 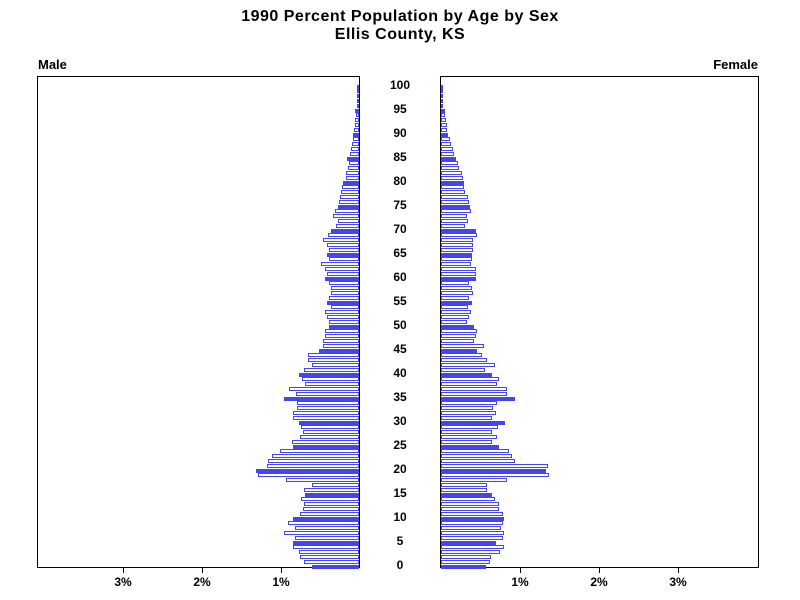 I want to click on male-pct-1-label: 1%, so click(x=281, y=582).